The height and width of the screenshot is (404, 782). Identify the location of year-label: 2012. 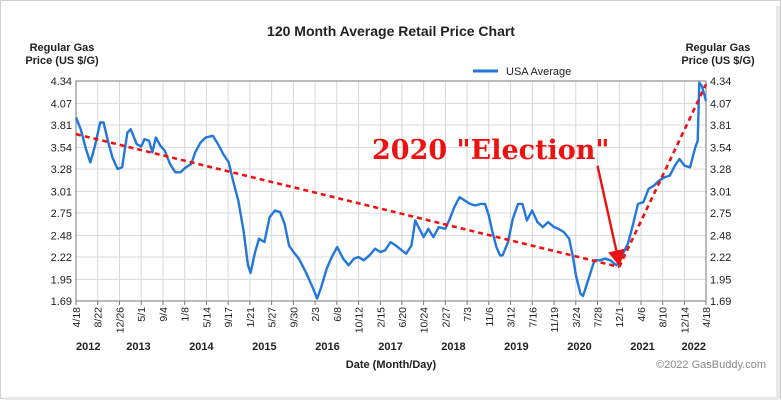
(88, 347).